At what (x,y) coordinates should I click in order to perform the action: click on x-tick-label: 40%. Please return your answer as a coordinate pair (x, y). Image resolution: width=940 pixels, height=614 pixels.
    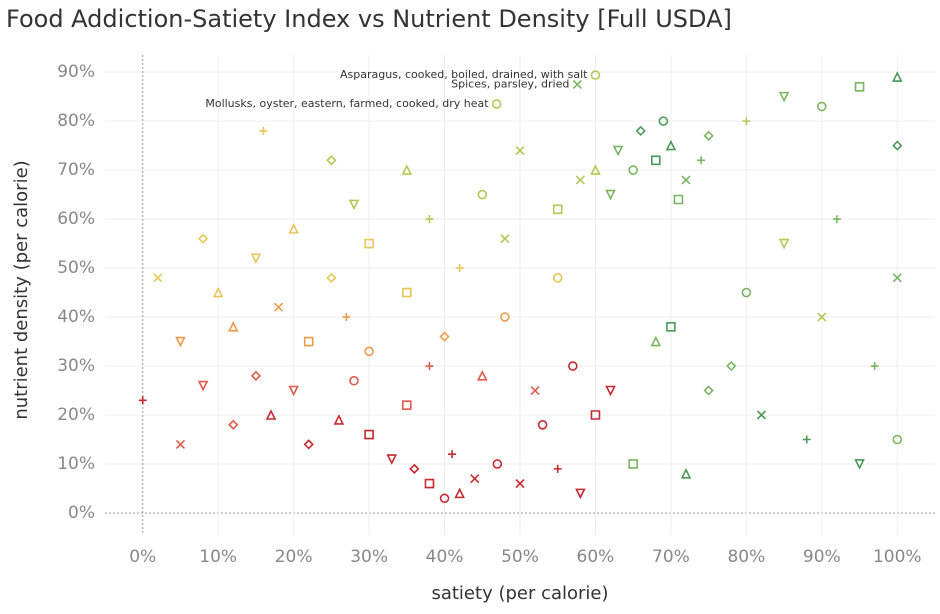
    Looking at the image, I should click on (445, 557).